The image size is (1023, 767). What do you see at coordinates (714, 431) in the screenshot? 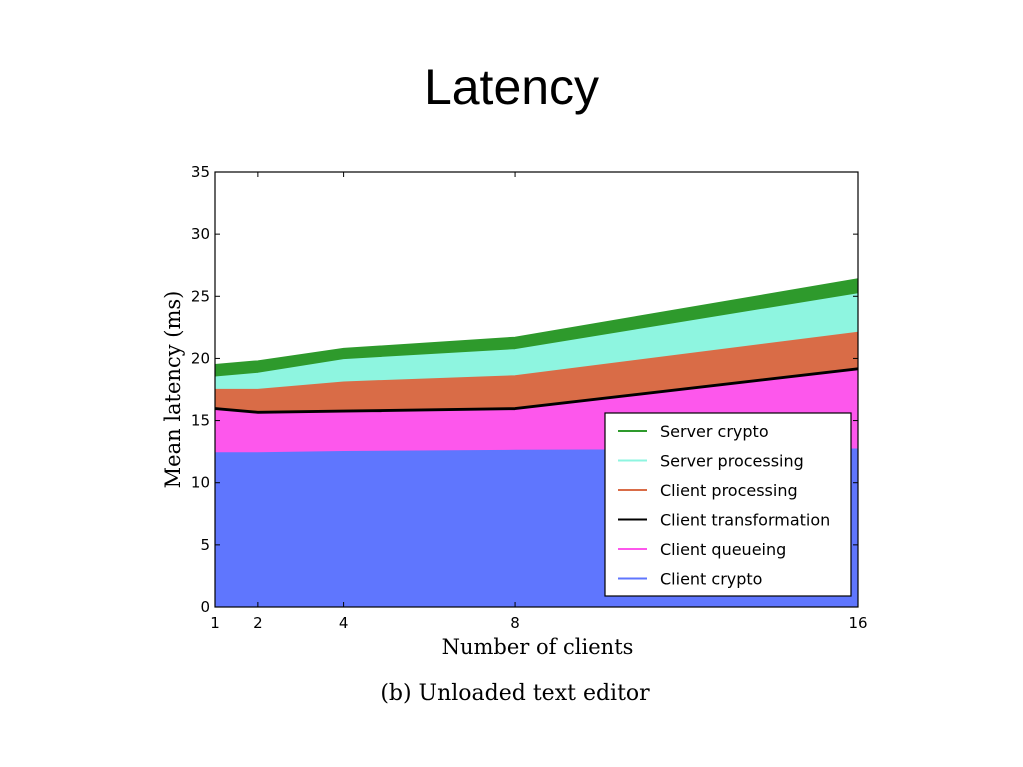
I see `legend-label-server-crypto: Server crypto` at bounding box center [714, 431].